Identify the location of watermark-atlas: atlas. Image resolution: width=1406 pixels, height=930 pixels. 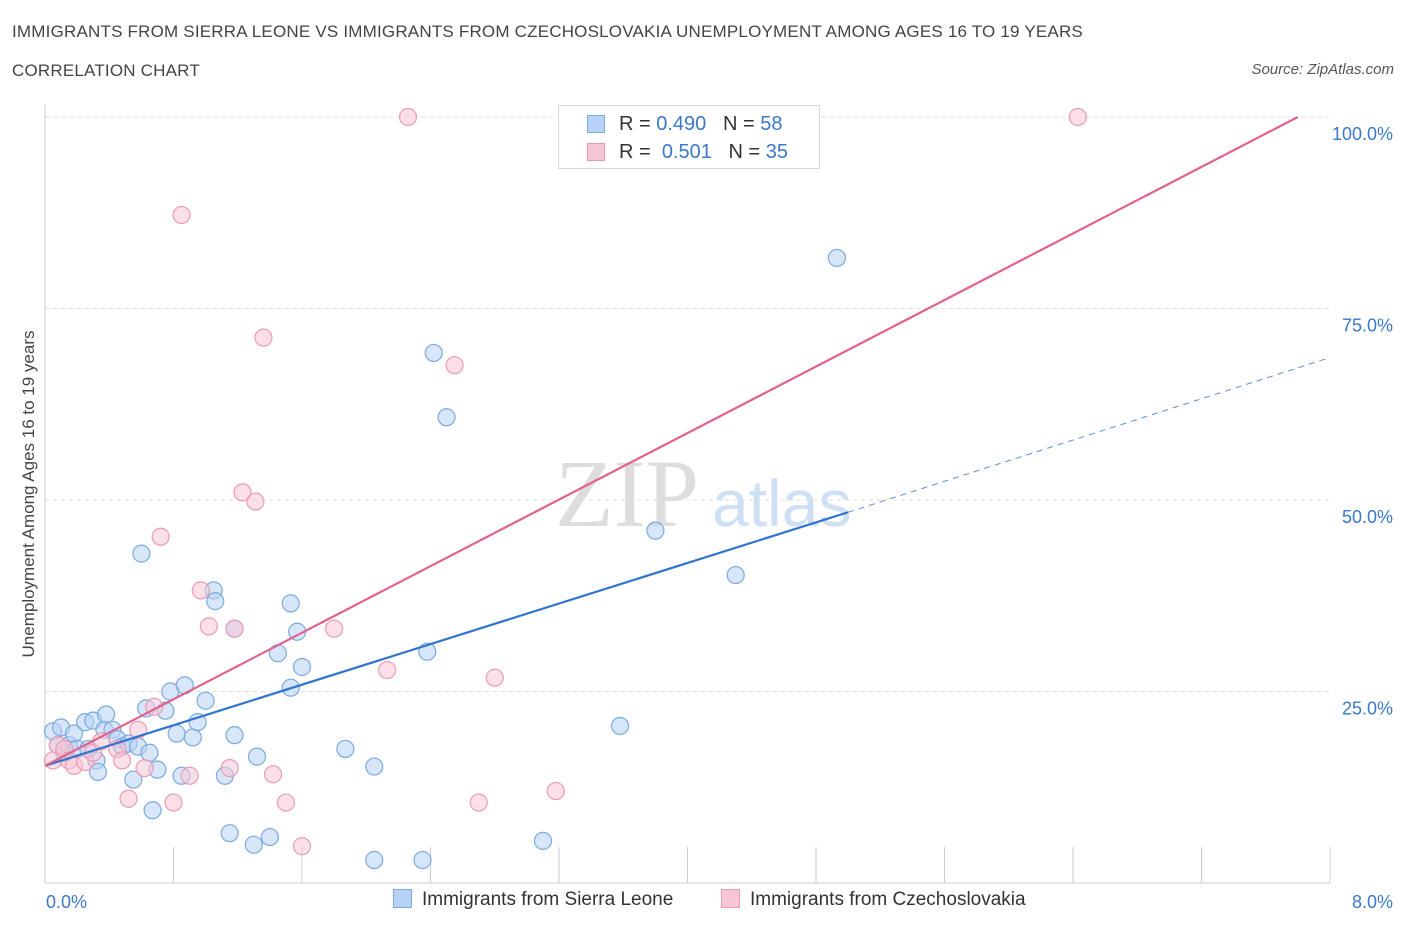
(781, 503).